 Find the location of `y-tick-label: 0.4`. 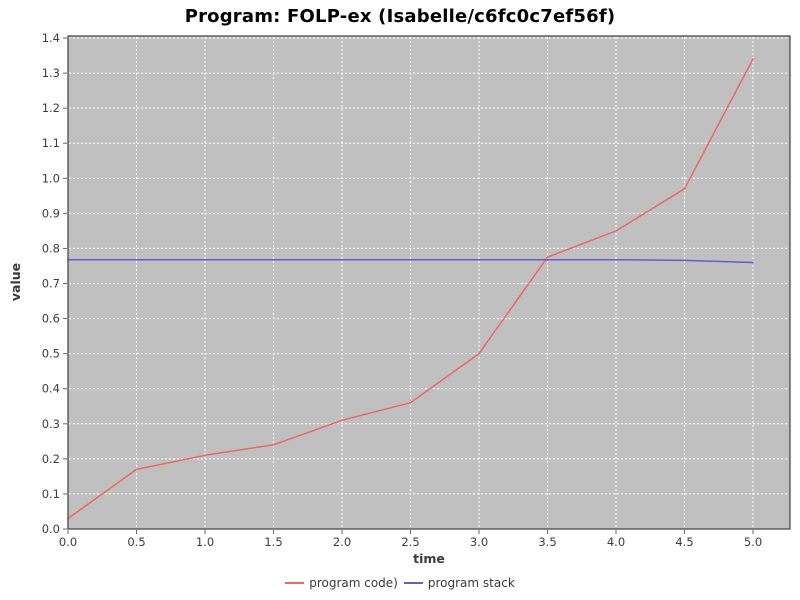

y-tick-label: 0.4 is located at coordinates (51, 389).